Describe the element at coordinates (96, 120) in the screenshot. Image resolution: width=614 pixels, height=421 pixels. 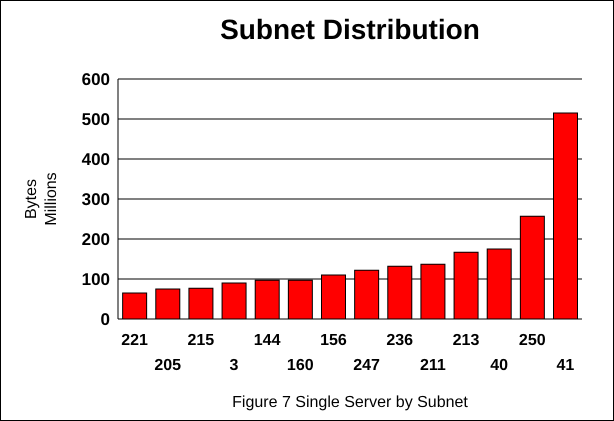
I see `y-tick-label: 500` at that location.